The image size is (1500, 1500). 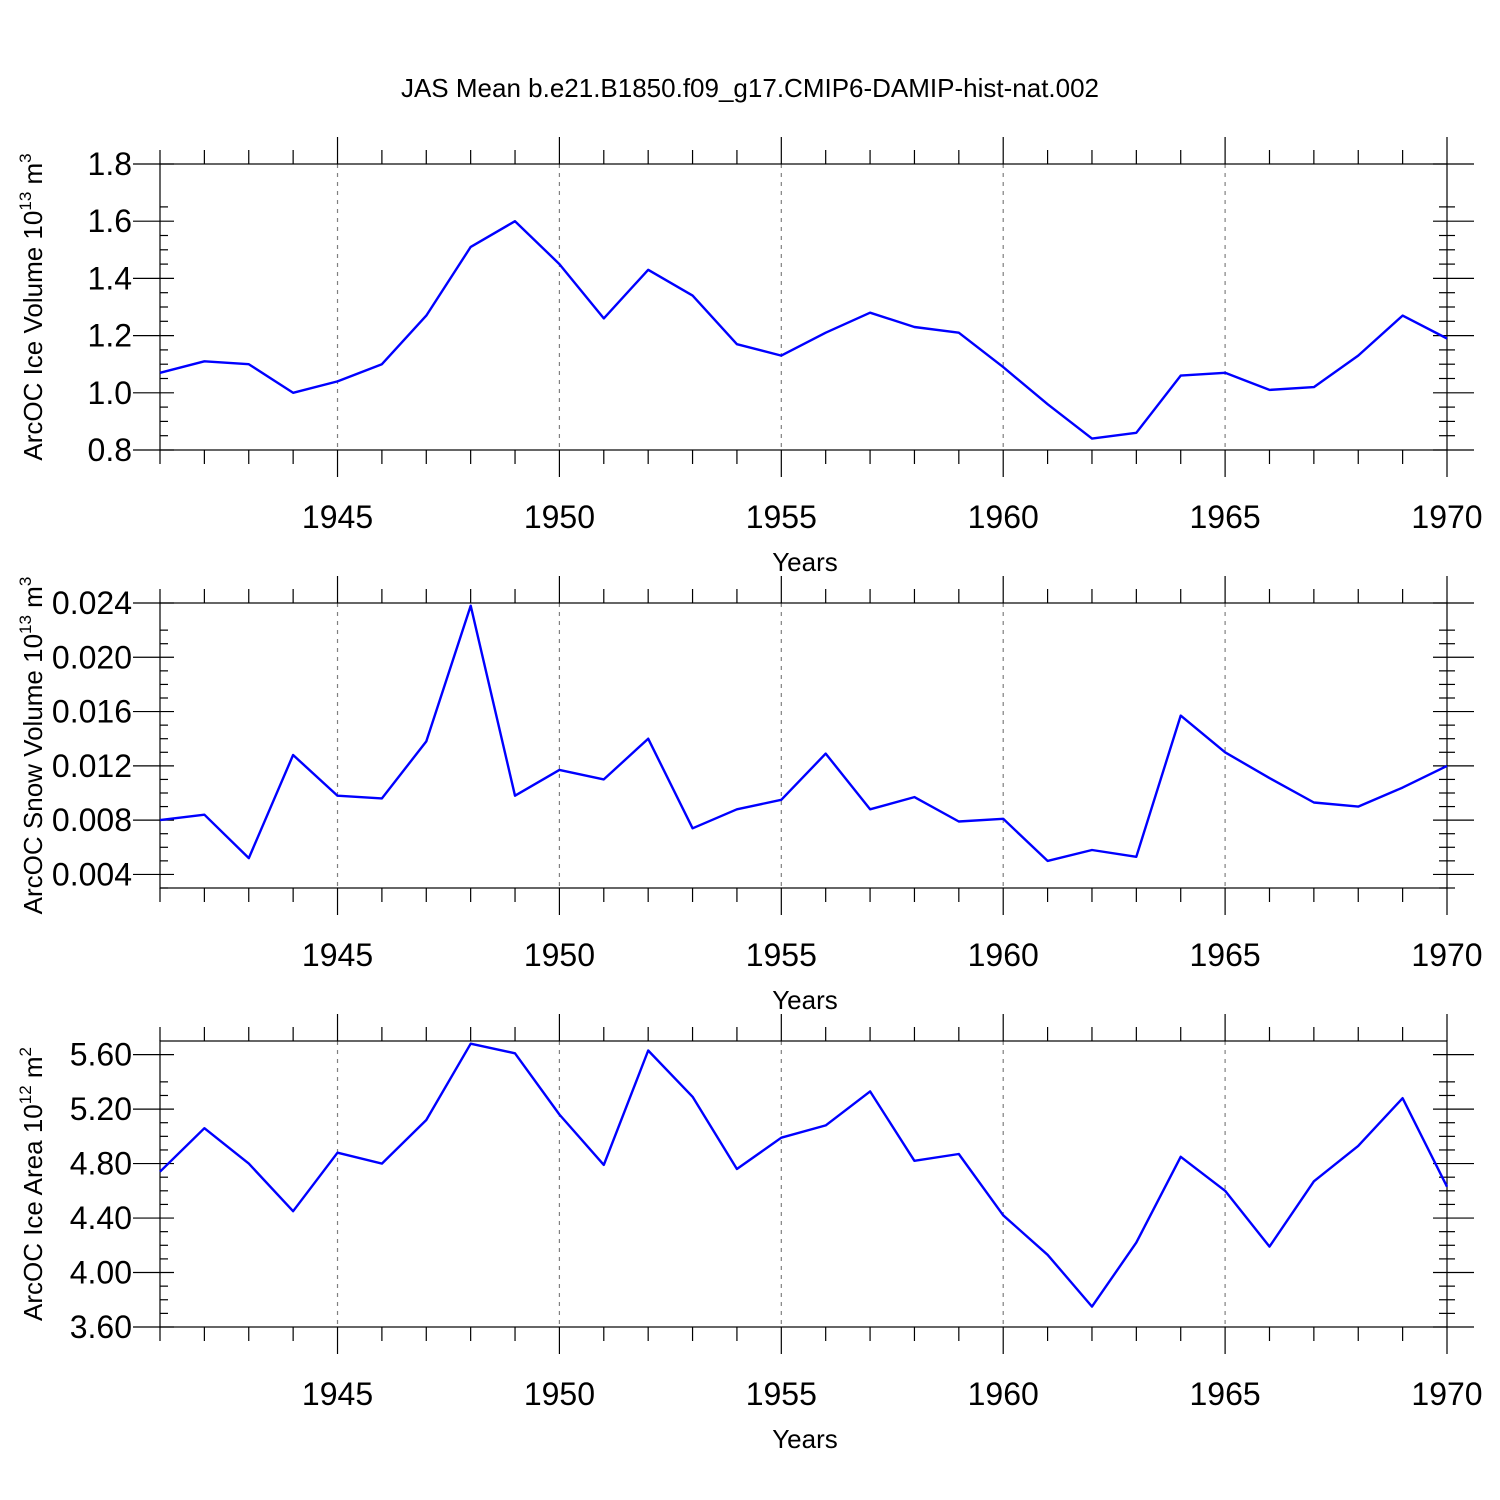 I want to click on p0-x-tick-label: 1965, so click(x=1225, y=517).